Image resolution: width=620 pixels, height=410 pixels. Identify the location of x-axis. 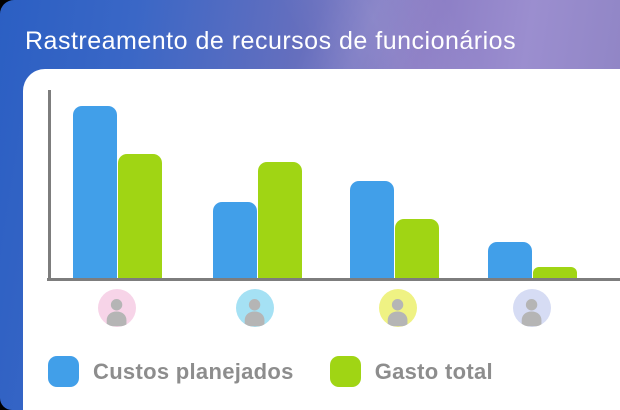
(333, 279).